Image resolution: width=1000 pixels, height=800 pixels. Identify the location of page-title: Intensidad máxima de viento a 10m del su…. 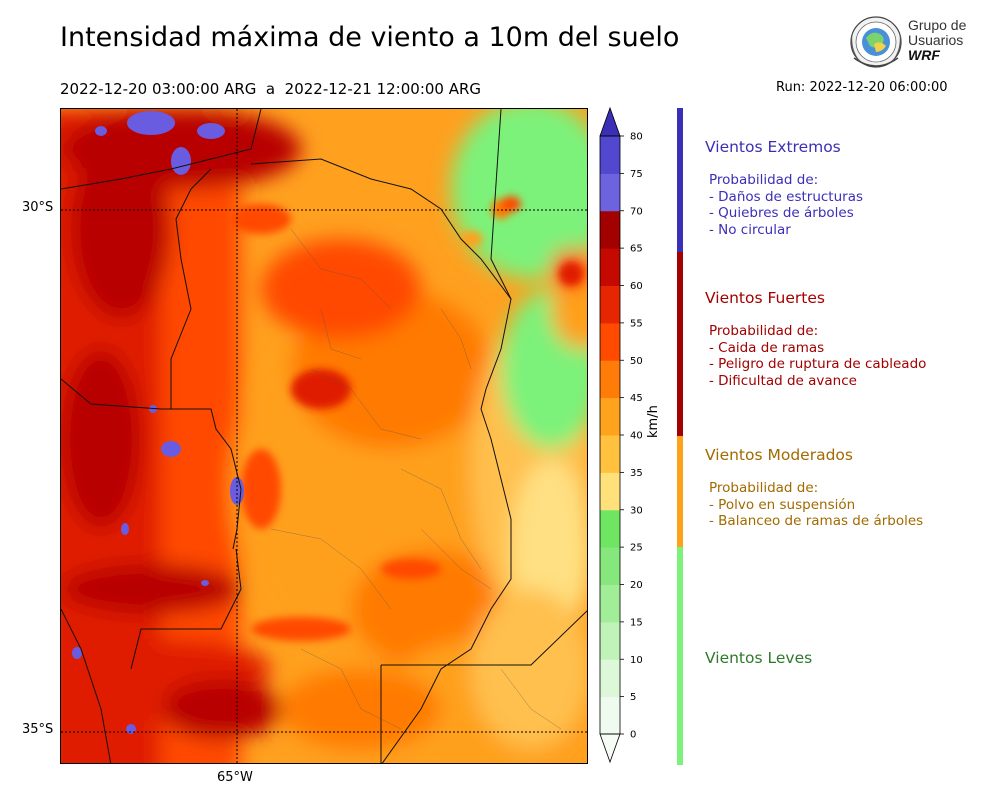
(370, 37).